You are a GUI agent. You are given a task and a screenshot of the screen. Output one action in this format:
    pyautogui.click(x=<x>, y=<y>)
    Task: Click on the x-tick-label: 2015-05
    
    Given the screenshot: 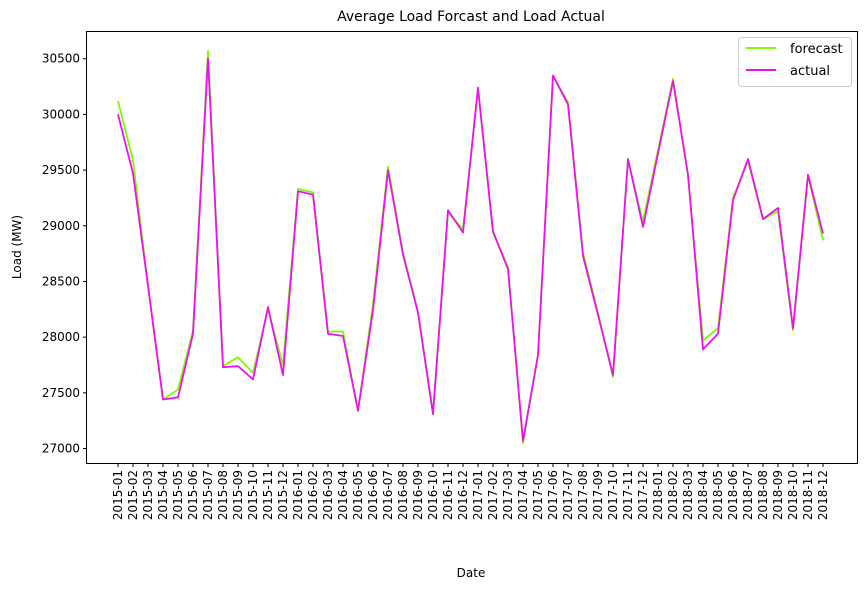 What is the action you would take?
    pyautogui.click(x=178, y=495)
    